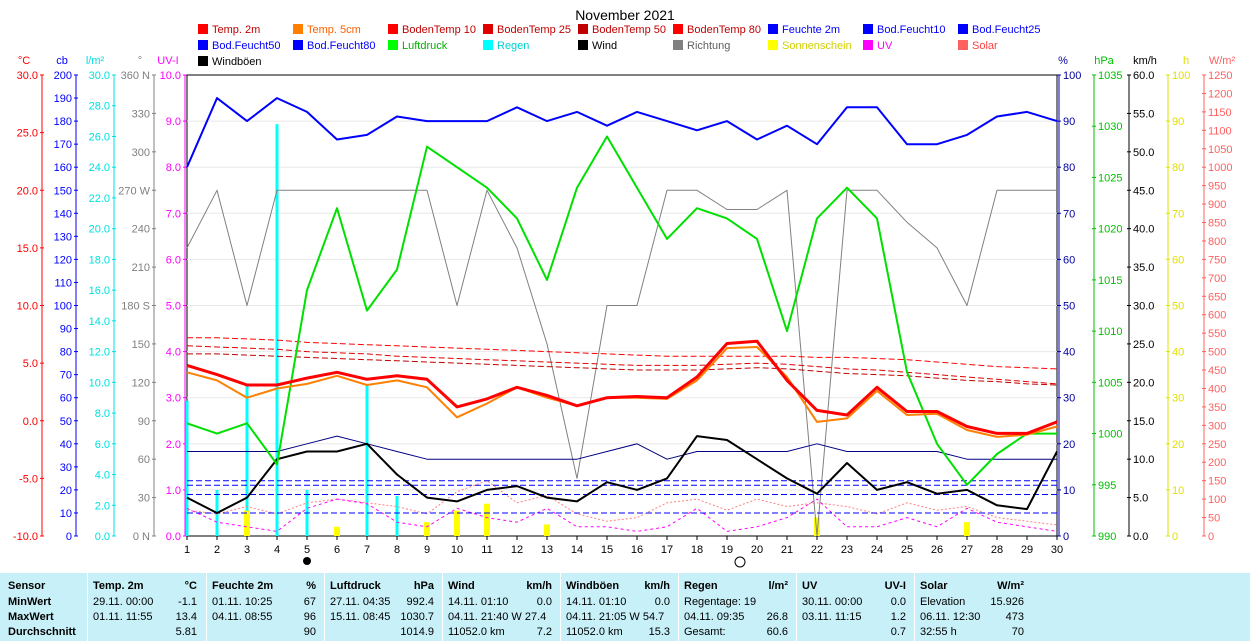 The width and height of the screenshot is (1250, 641). Describe the element at coordinates (544, 632) in the screenshot. I see `stats-value: 7.2` at that location.